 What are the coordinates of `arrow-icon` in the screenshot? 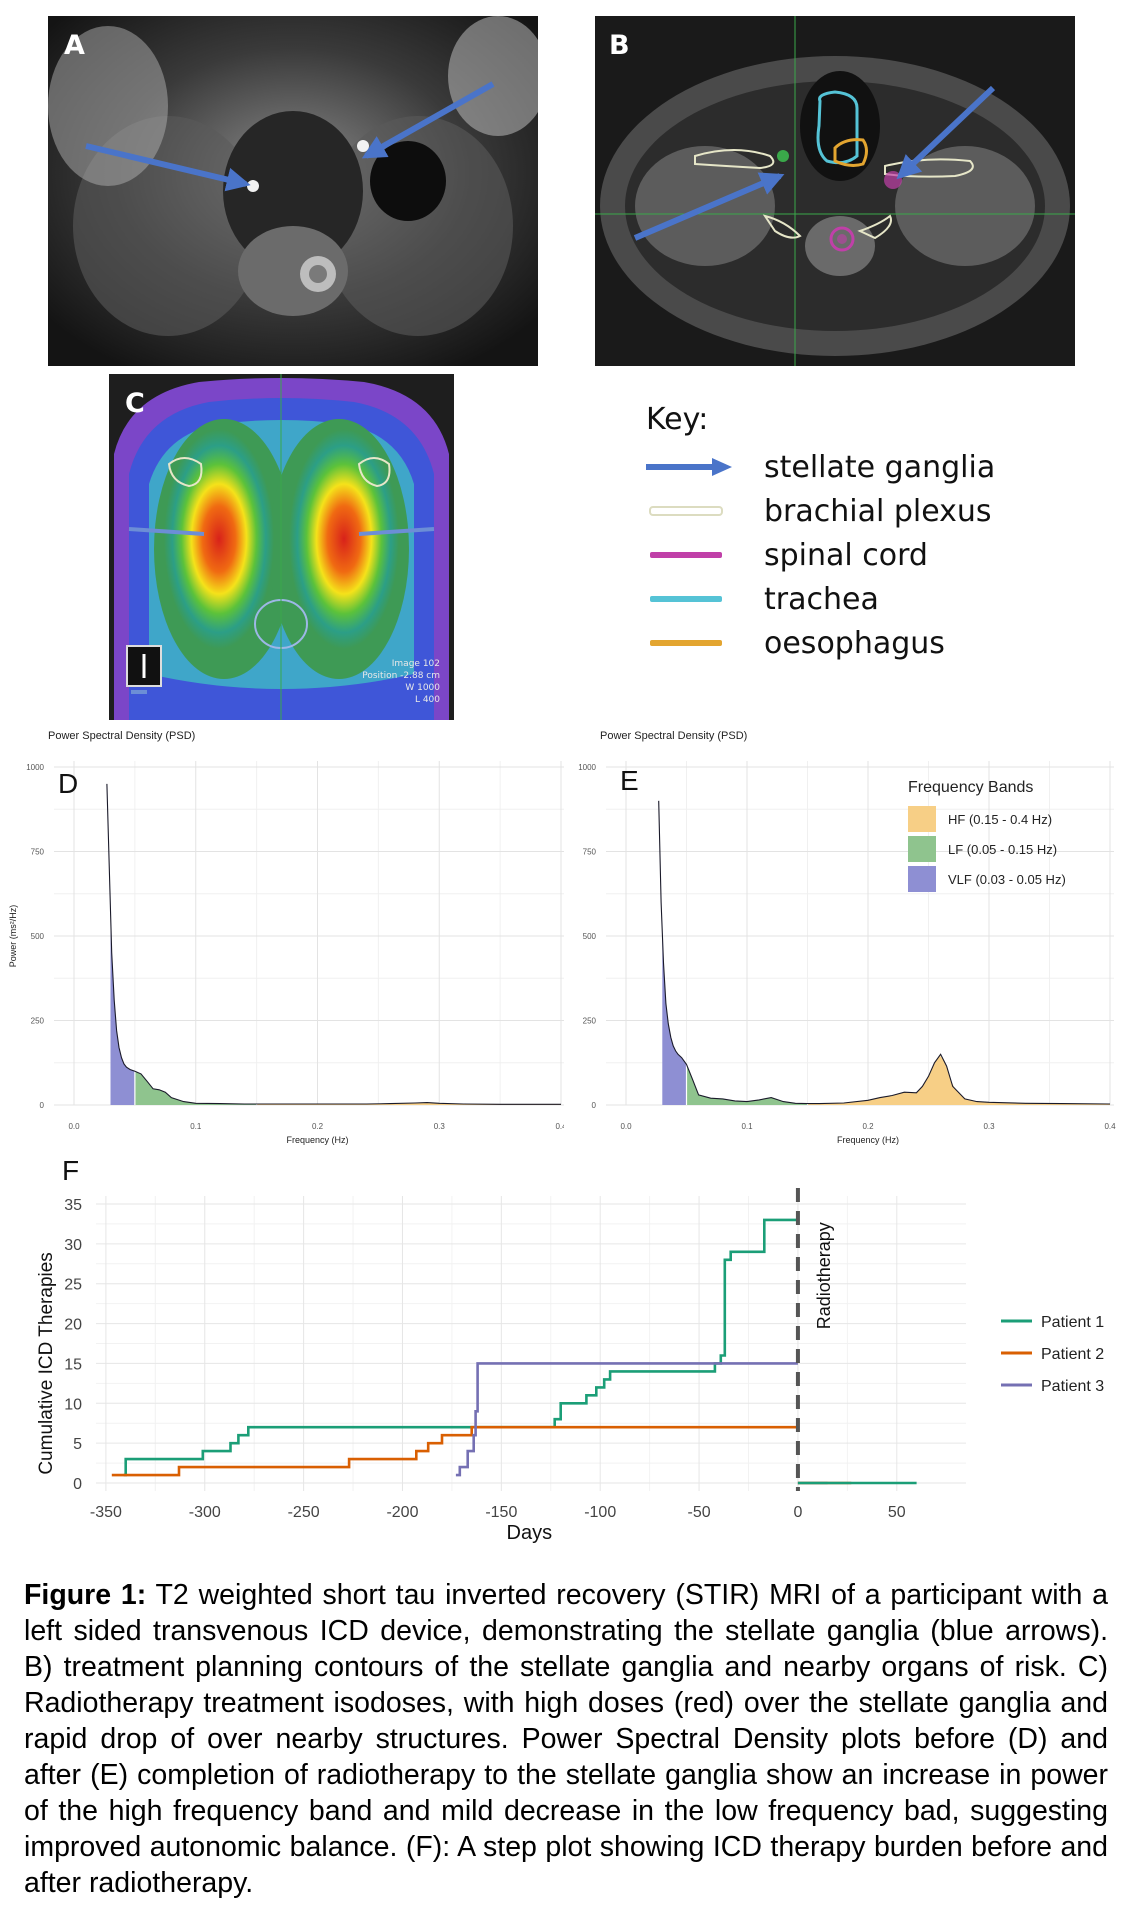 It's located at (690, 467).